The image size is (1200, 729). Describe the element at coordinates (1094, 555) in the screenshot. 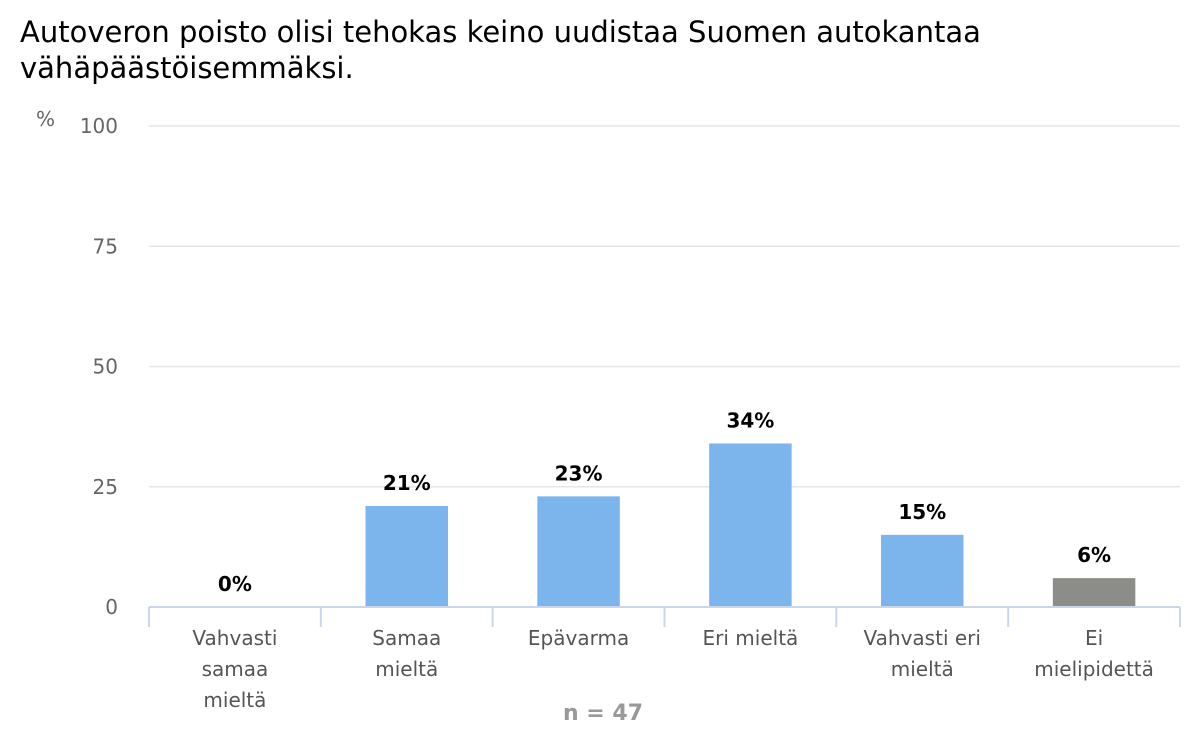

I see `data-label: 6%` at that location.